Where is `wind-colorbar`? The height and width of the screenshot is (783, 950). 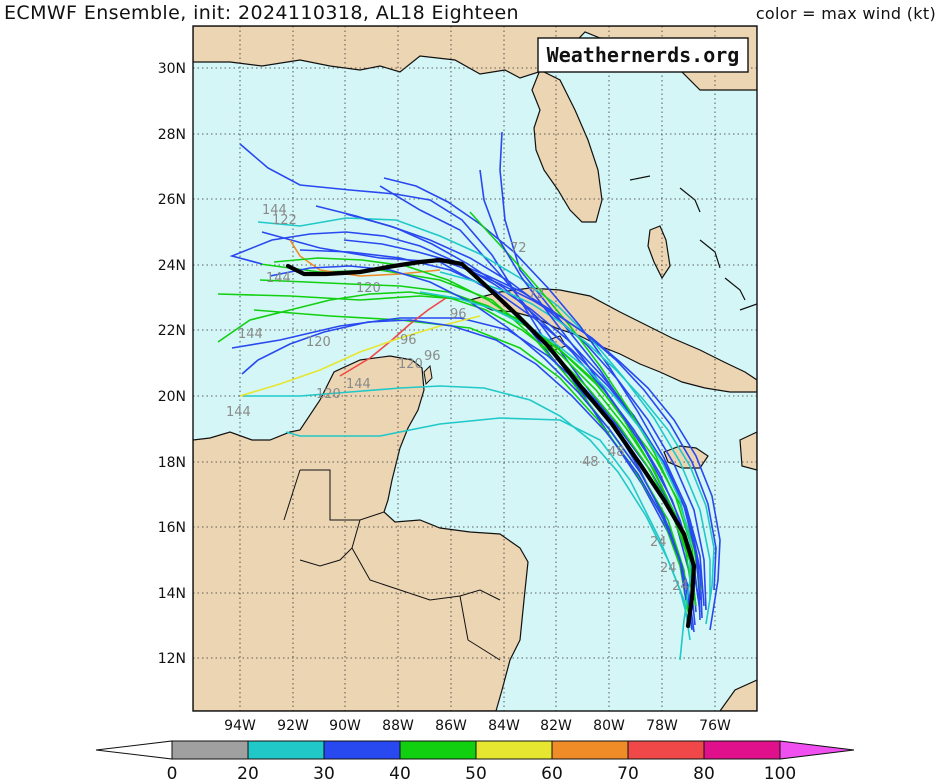
wind-colorbar is located at coordinates (475, 750).